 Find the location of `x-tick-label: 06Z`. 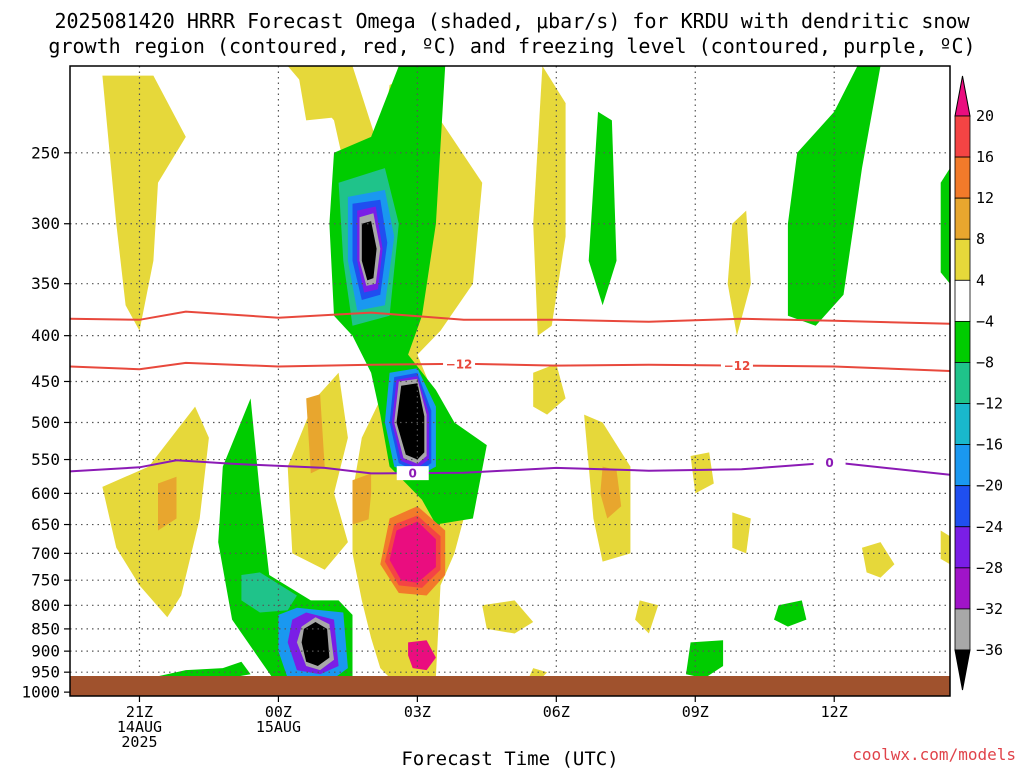

x-tick-label: 06Z is located at coordinates (556, 712).